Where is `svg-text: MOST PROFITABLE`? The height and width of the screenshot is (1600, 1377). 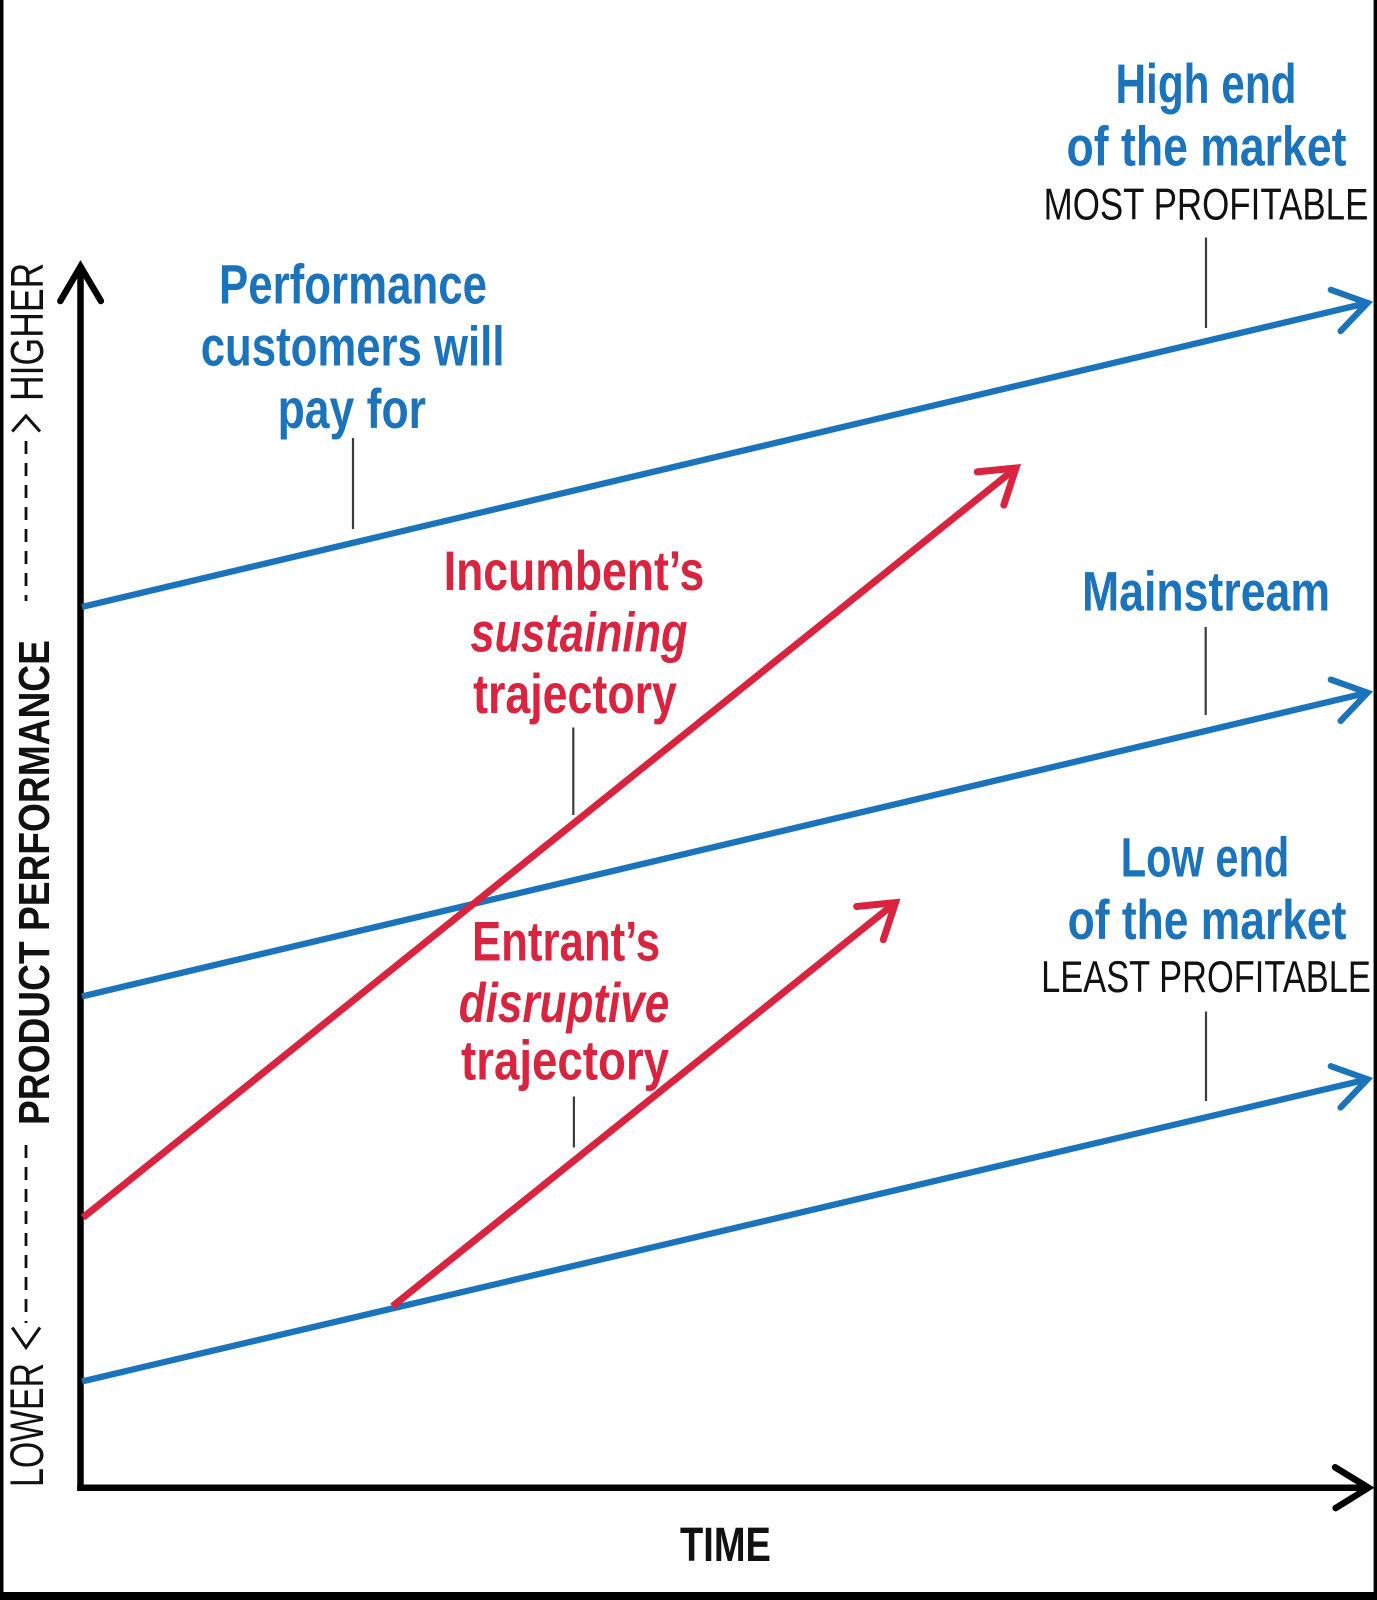 svg-text: MOST PROFITABLE is located at coordinates (1206, 205).